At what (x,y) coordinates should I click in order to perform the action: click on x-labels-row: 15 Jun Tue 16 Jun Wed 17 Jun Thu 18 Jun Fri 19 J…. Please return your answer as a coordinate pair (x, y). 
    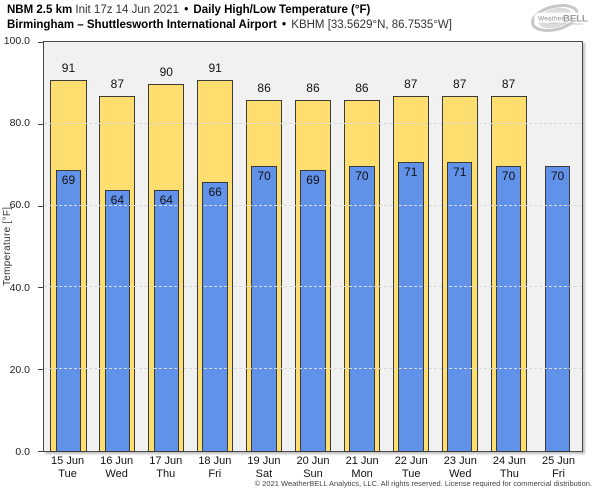
    Looking at the image, I should click on (313, 467).